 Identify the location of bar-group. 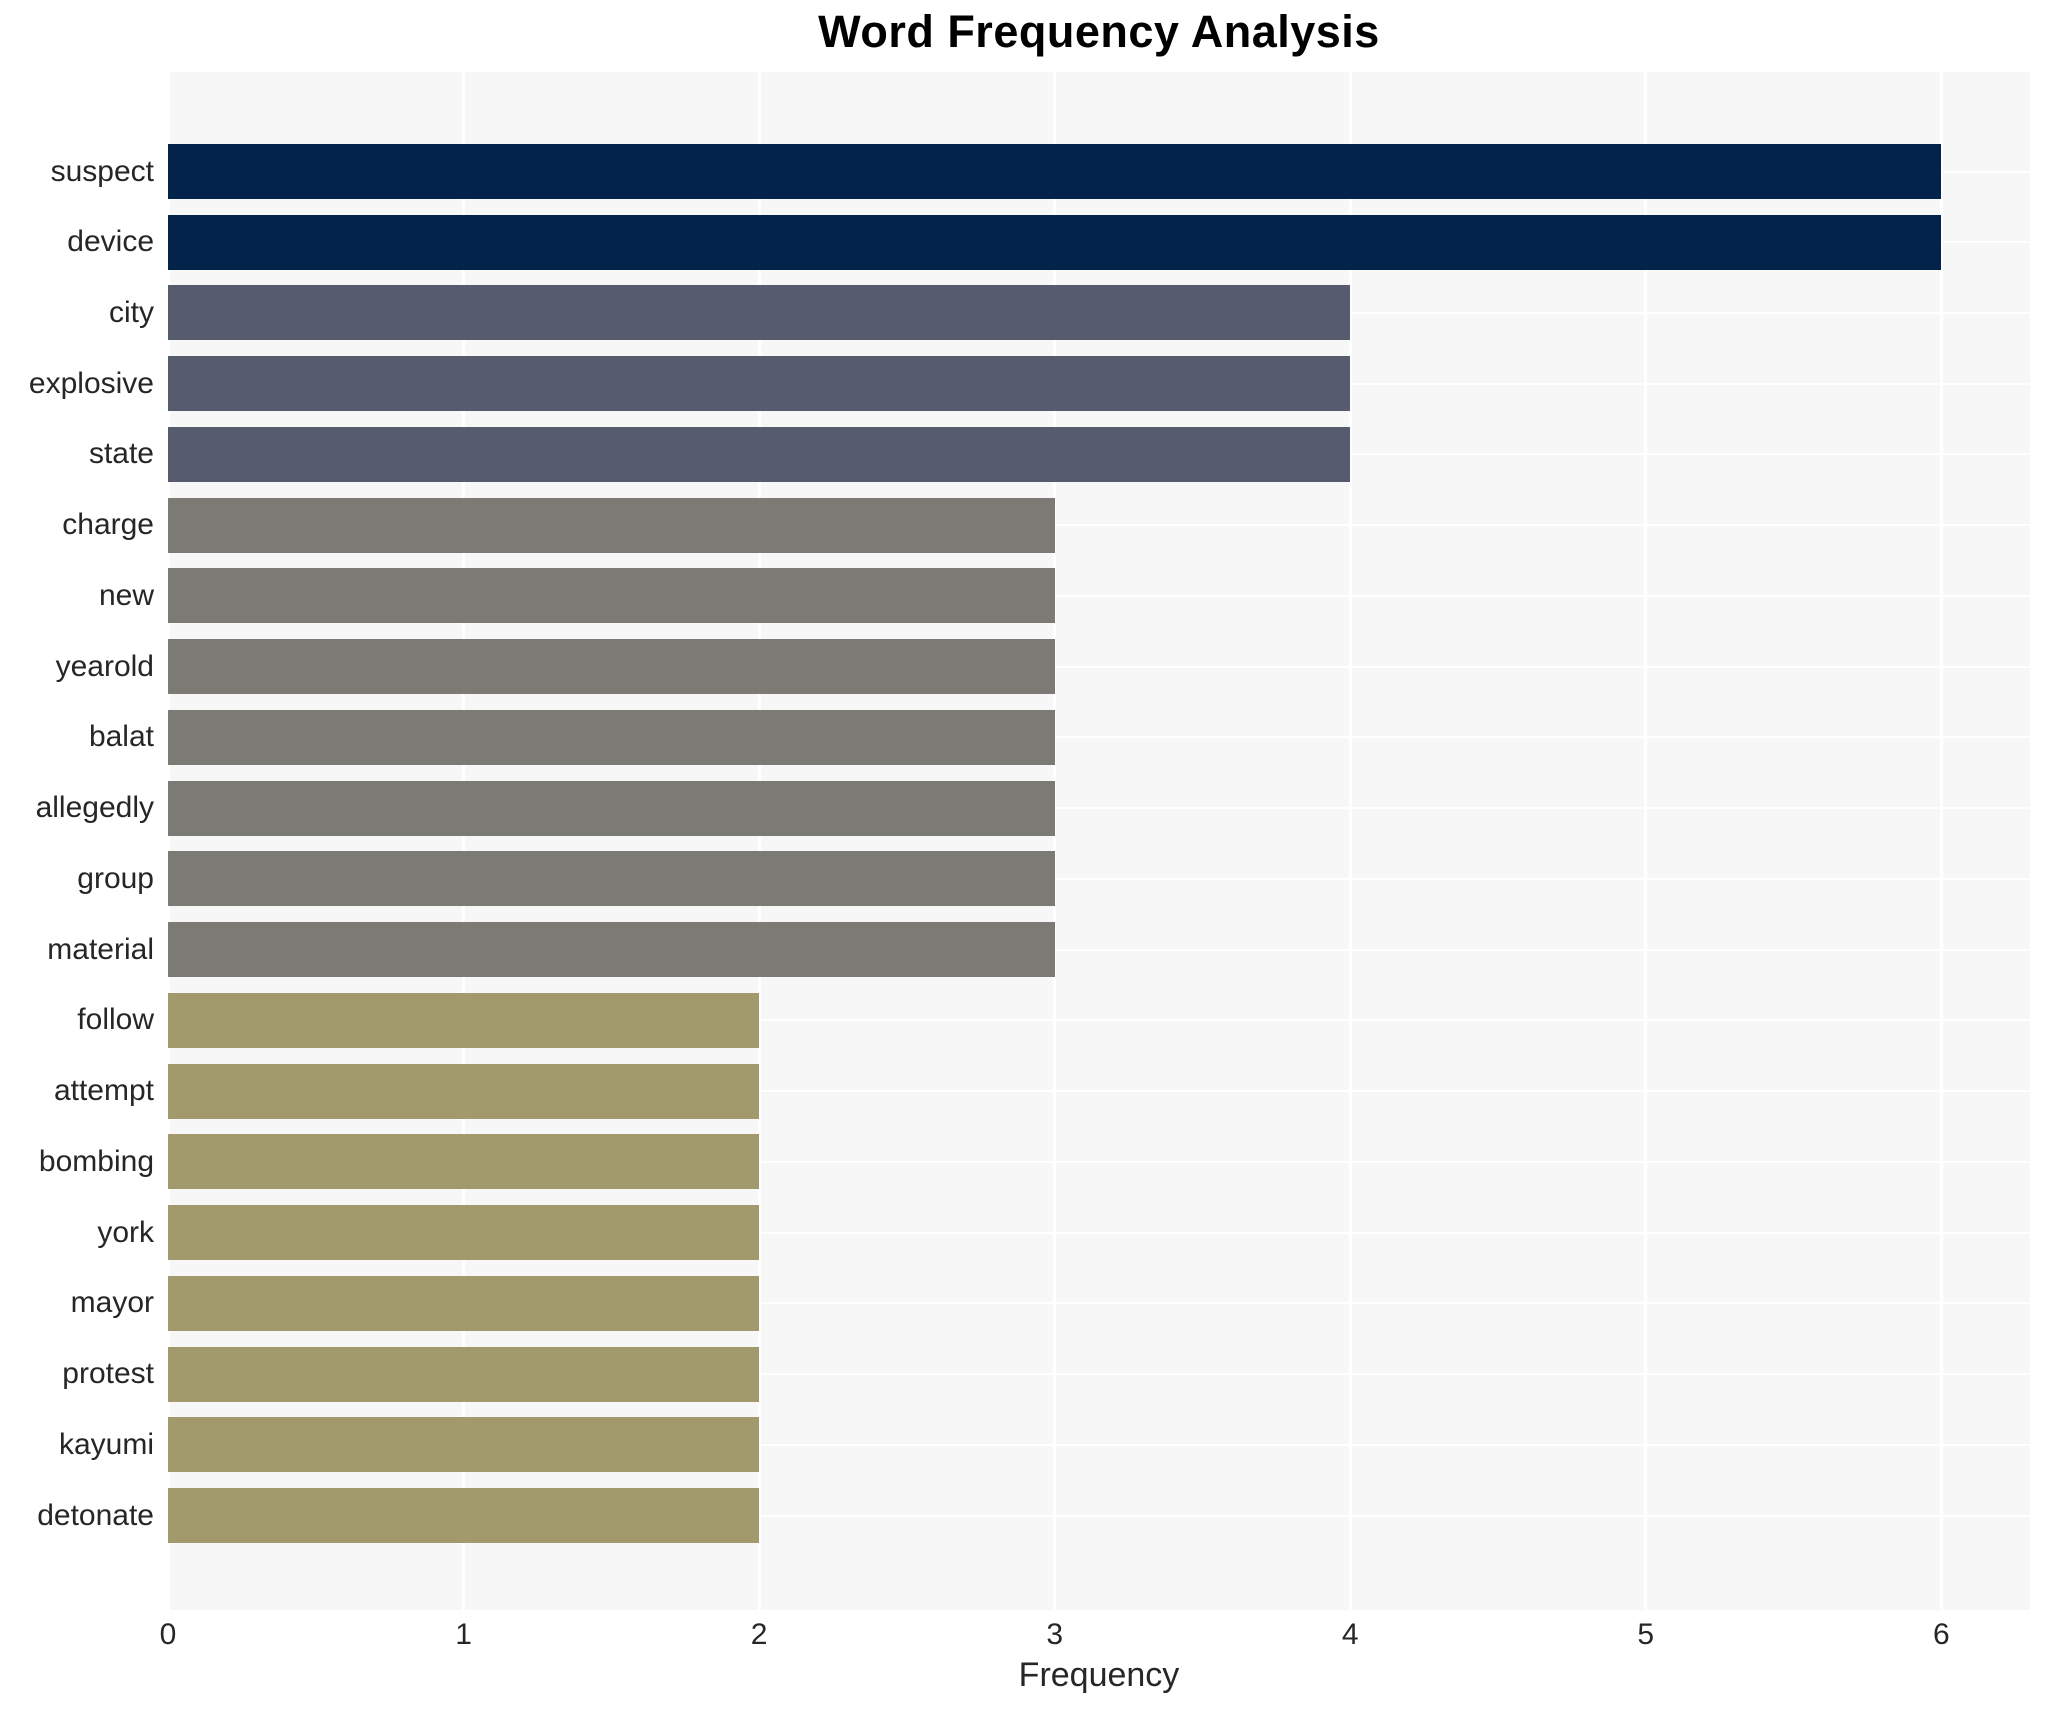
(611, 879).